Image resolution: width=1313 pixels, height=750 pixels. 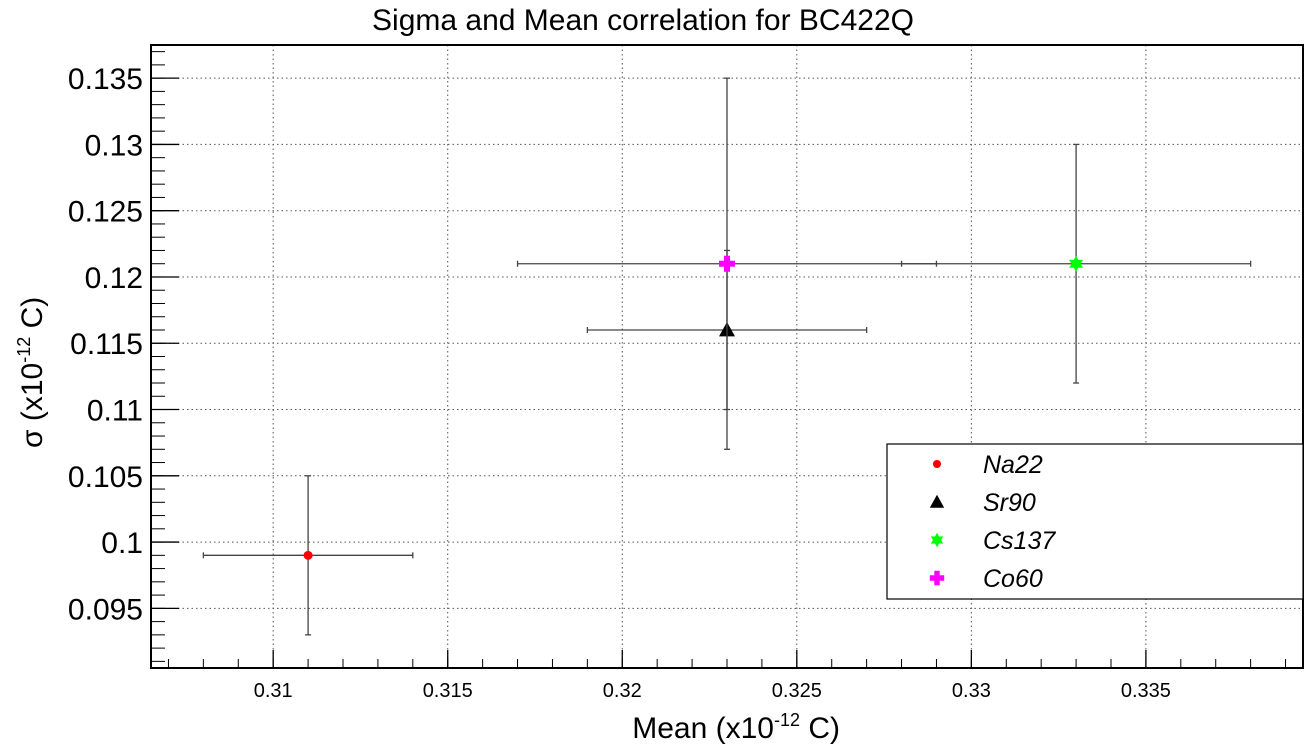 I want to click on x-tick-label: 0.325, so click(x=797, y=691).